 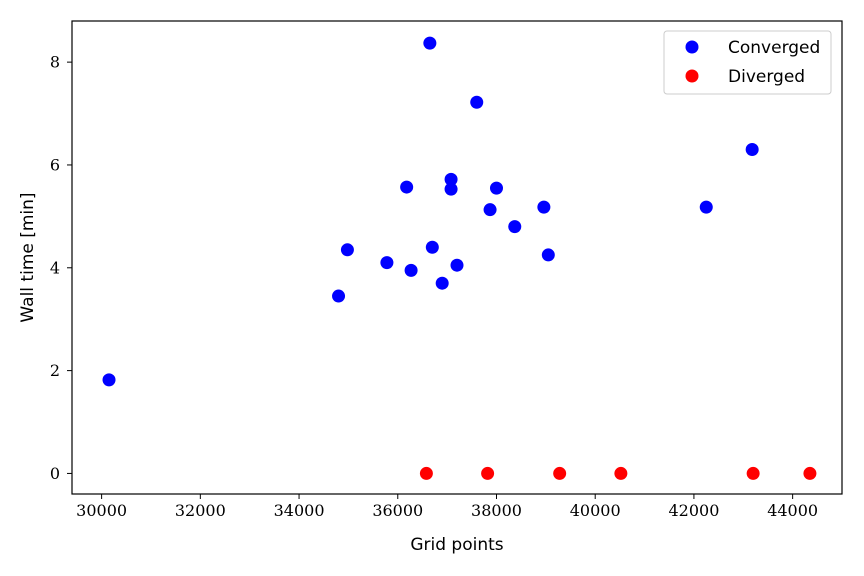 I want to click on x-tick-label: 30000, so click(x=101, y=510).